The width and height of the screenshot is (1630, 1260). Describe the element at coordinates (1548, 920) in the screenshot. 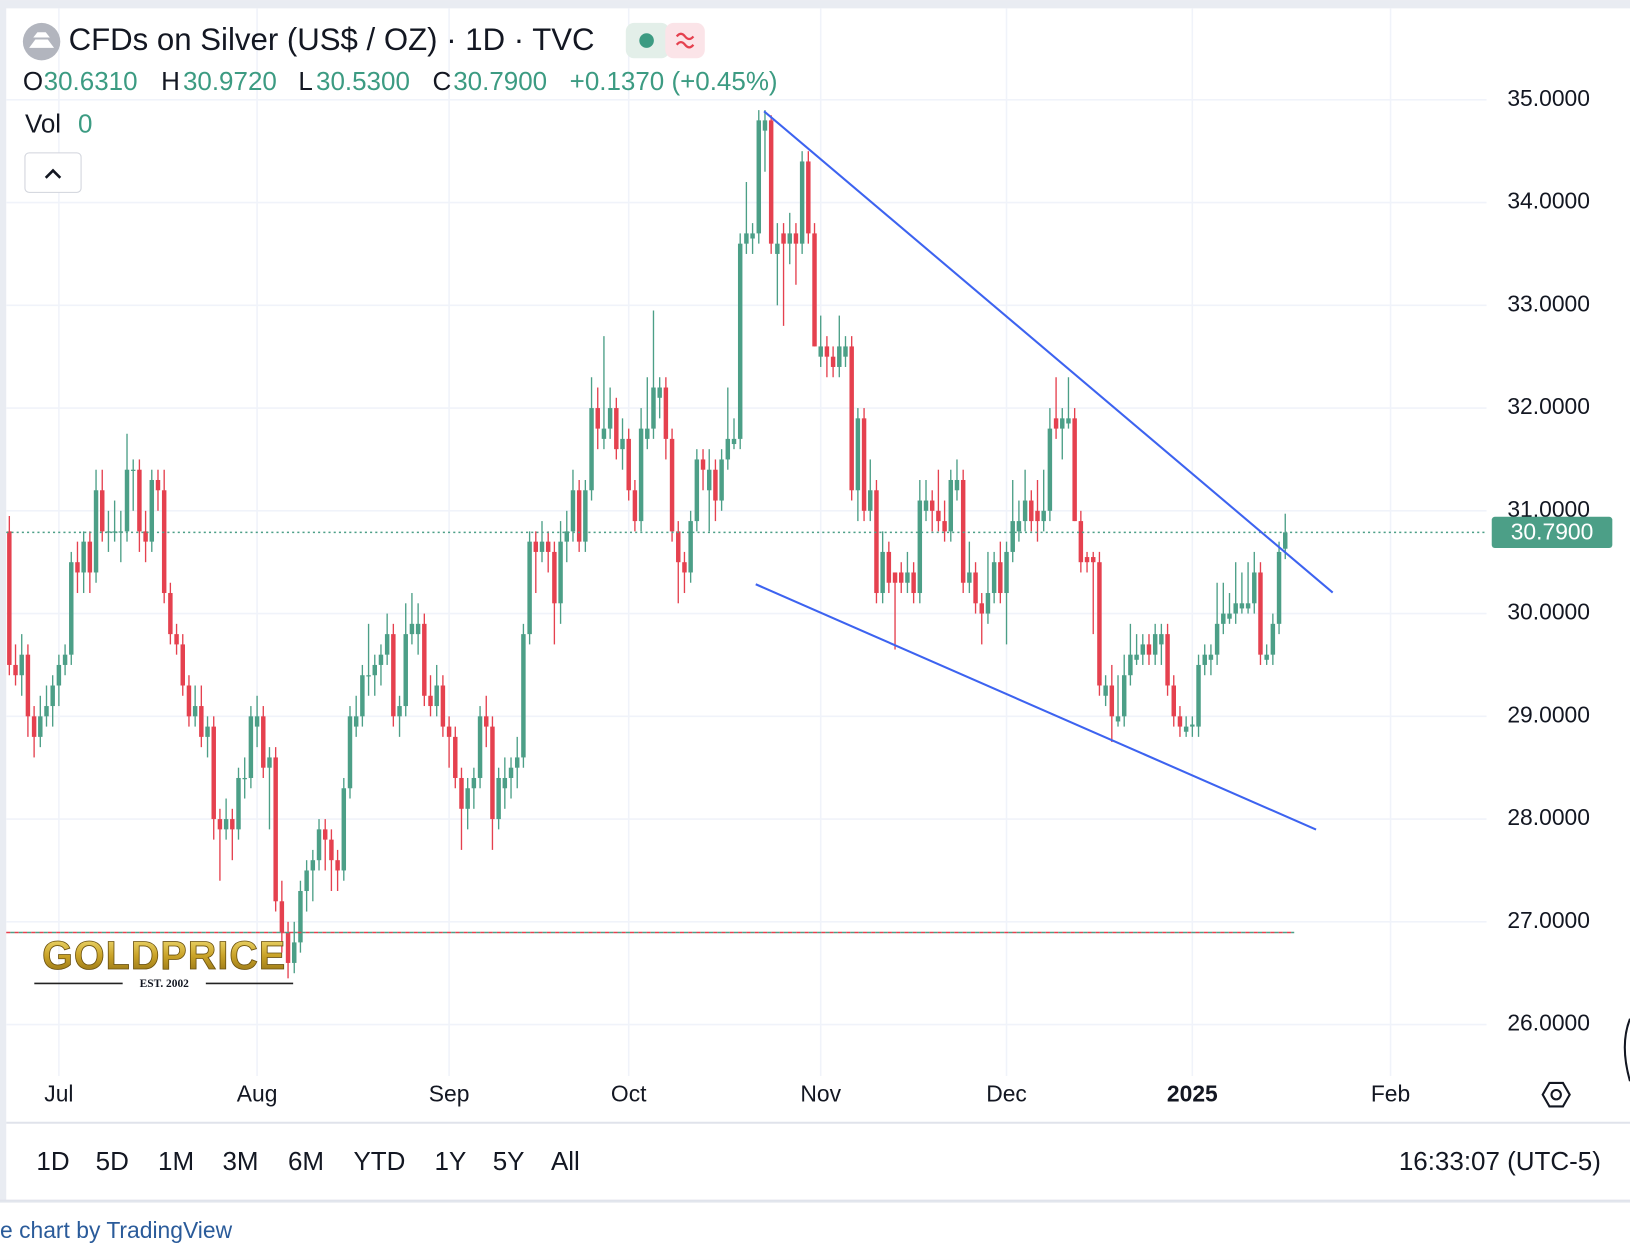

I see `y-tick-label: 27.0000` at that location.